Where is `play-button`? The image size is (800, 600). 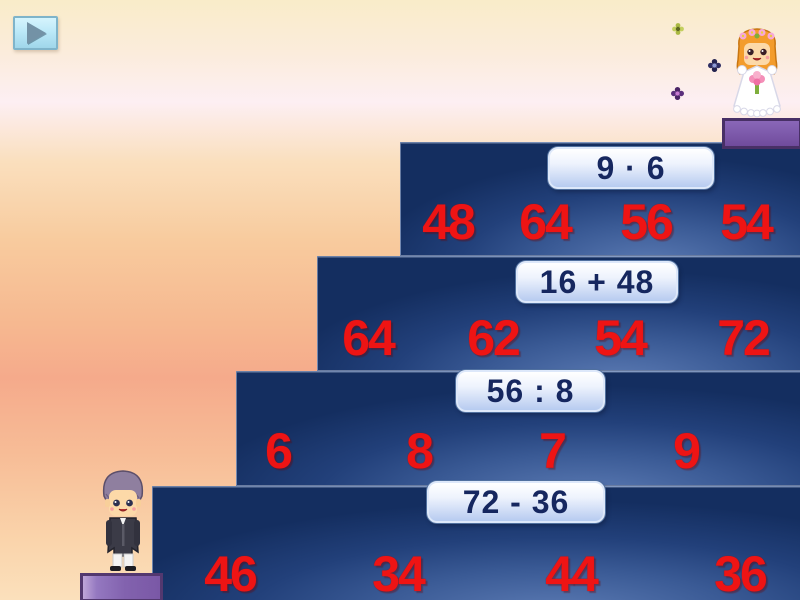
play-button is located at coordinates (35, 33).